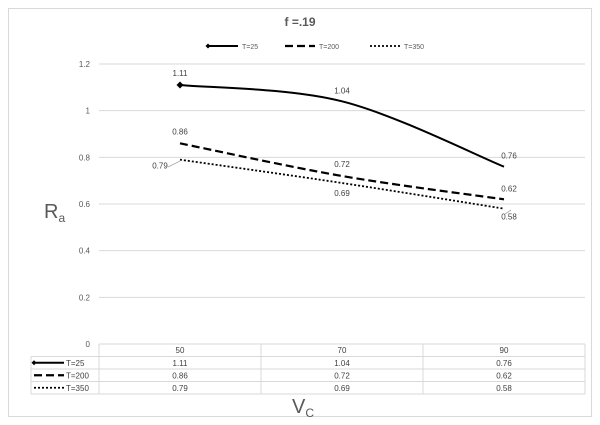 The image size is (600, 425). I want to click on table-cell: 0.62, so click(504, 375).